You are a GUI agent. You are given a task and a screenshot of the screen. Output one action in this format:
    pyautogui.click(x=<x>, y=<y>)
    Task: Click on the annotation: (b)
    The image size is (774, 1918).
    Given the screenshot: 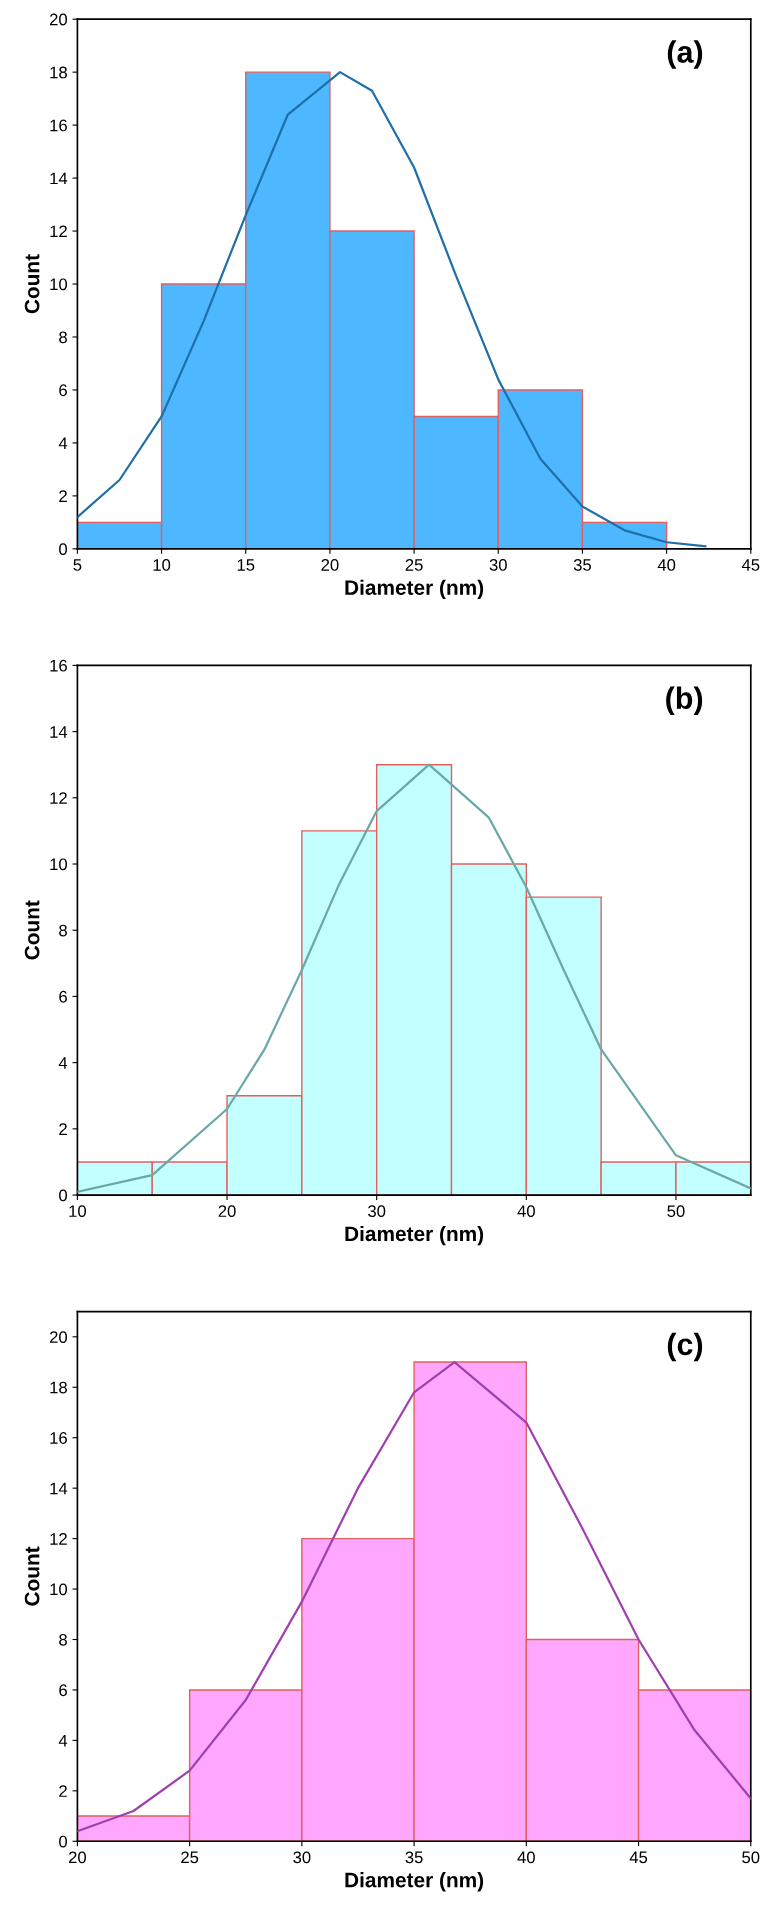 What is the action you would take?
    pyautogui.click(x=684, y=701)
    